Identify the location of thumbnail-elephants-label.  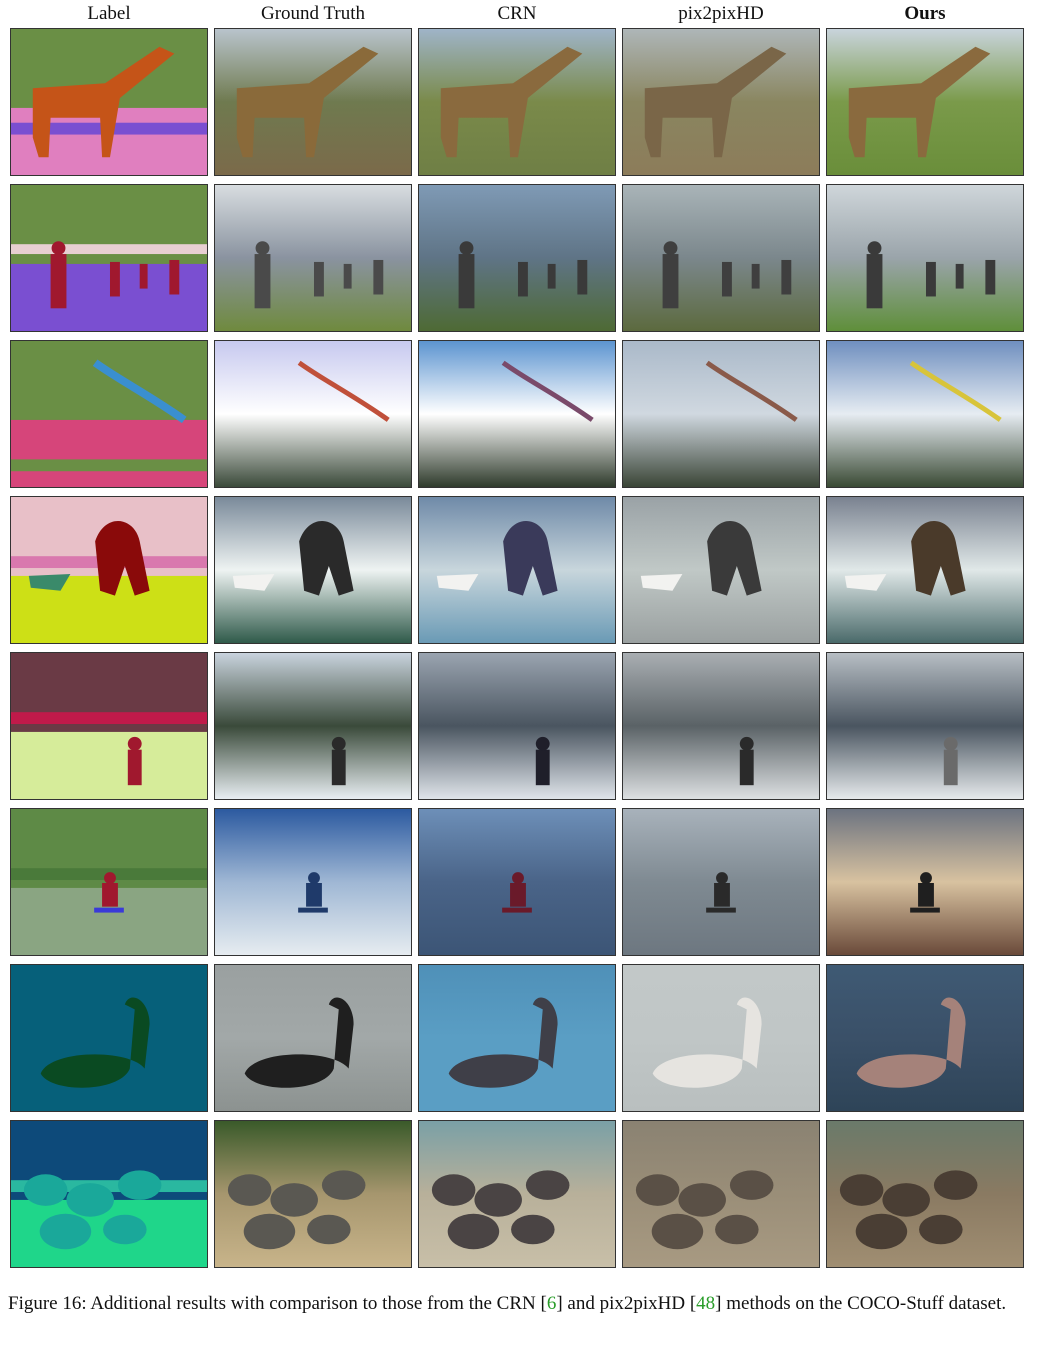
(109, 1194).